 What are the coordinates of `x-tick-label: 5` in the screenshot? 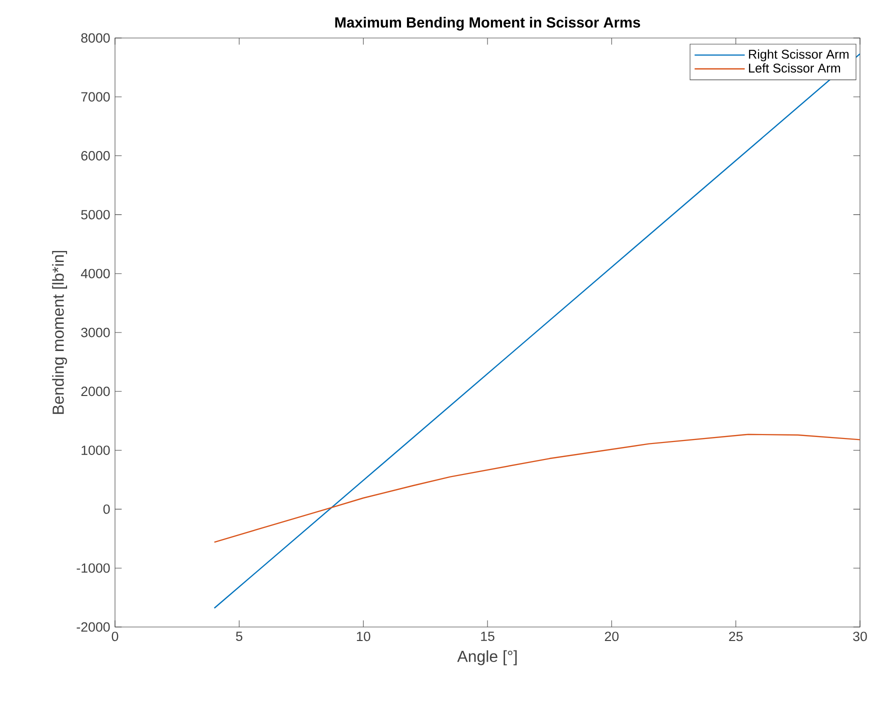 It's located at (239, 636).